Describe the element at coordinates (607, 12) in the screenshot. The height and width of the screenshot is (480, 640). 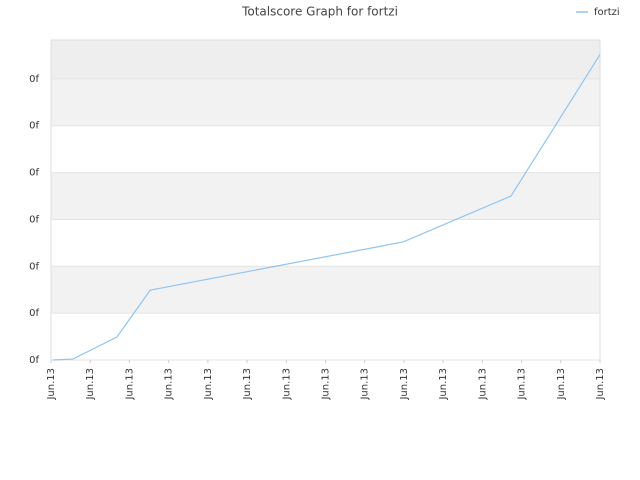
I see `legend-label: fortzi` at that location.